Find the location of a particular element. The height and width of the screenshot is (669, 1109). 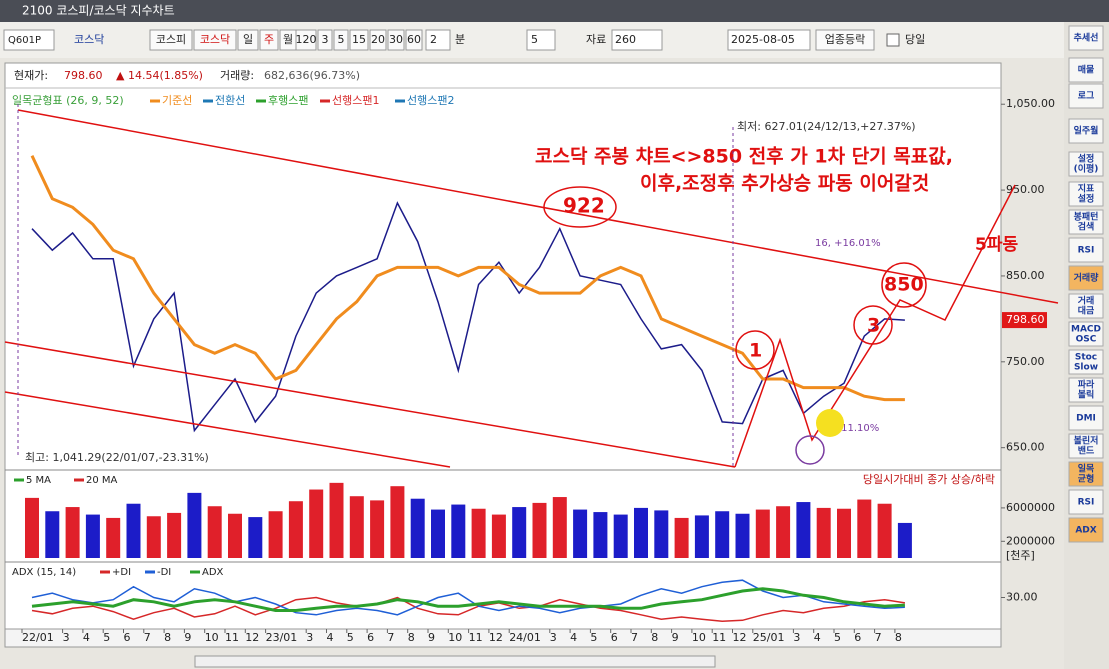

button-label: 30 is located at coordinates (396, 39).